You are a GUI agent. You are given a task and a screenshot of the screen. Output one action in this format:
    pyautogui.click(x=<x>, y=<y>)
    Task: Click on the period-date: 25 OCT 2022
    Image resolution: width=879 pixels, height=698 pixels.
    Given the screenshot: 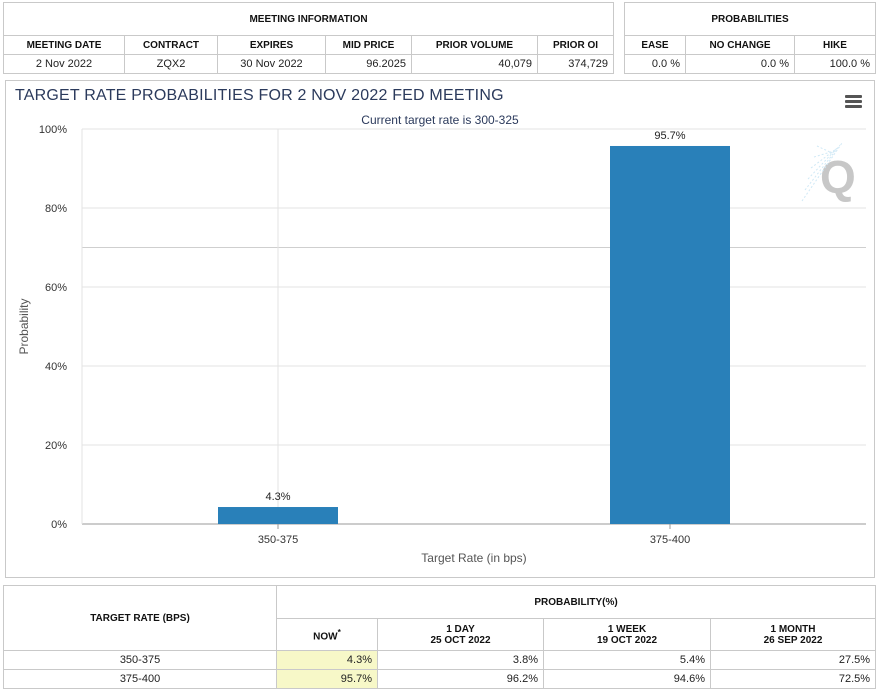 What is the action you would take?
    pyautogui.click(x=460, y=640)
    